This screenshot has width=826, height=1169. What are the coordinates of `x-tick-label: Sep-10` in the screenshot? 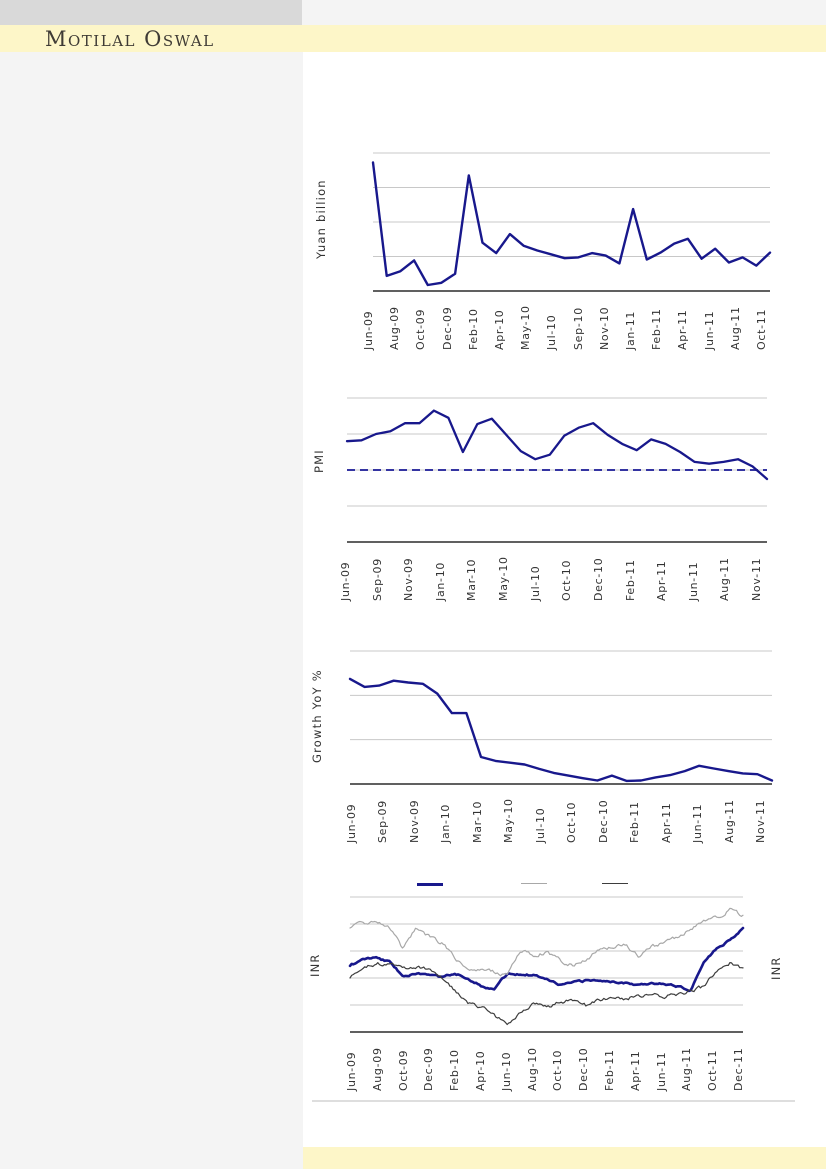 It's located at (578, 328).